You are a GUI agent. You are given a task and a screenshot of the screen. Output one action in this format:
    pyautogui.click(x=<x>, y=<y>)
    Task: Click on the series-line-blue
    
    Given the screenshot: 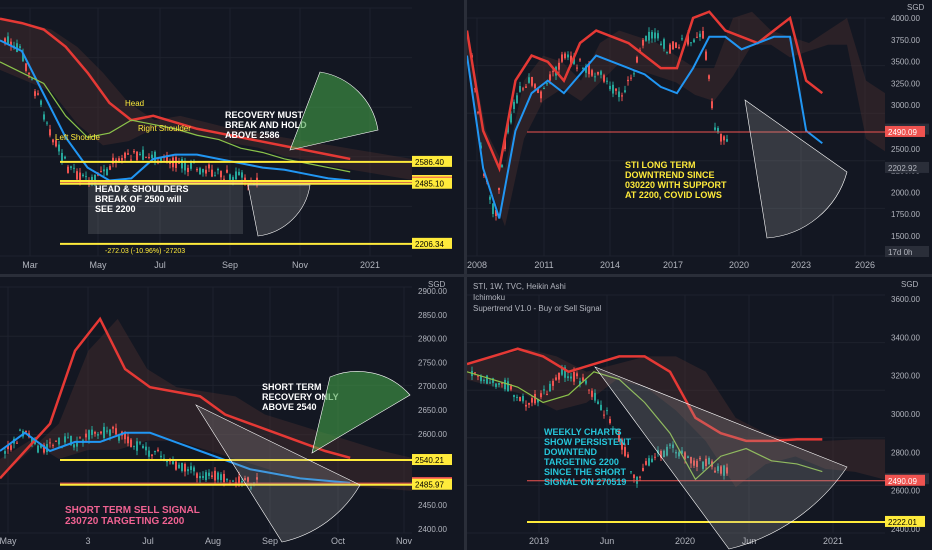 What is the action you would take?
    pyautogui.click(x=645, y=127)
    